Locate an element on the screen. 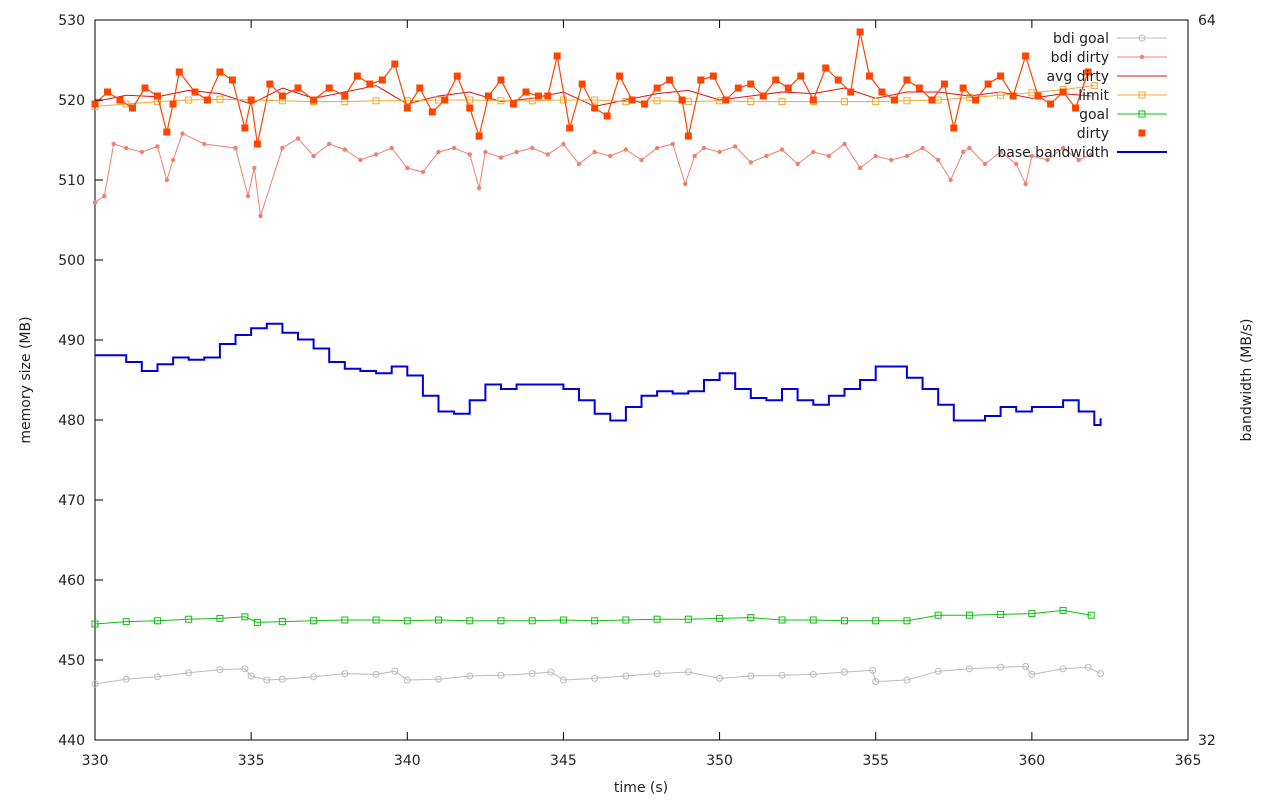 This screenshot has width=1280, height=800. series-line-limit is located at coordinates (594, 96).